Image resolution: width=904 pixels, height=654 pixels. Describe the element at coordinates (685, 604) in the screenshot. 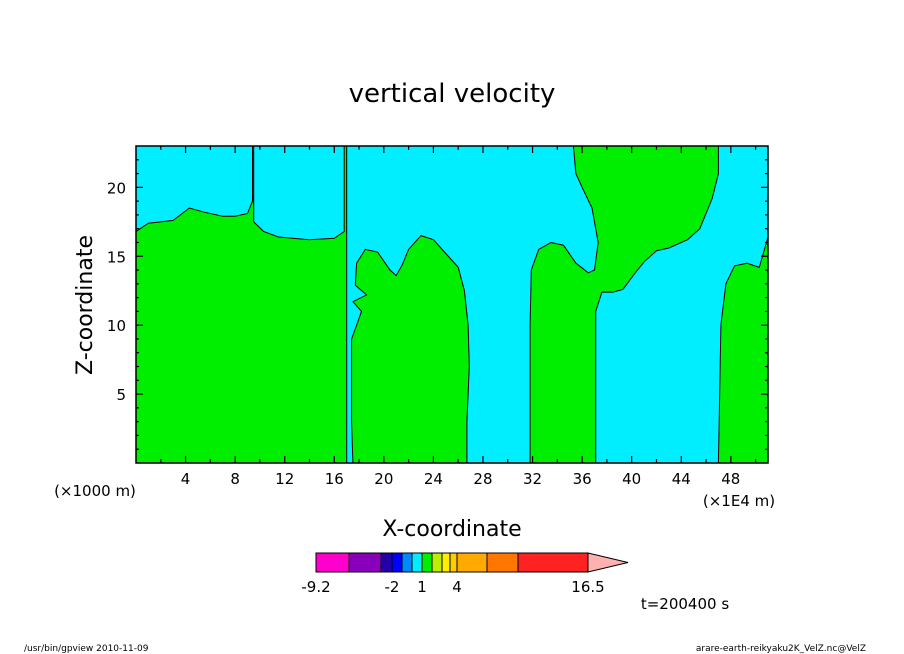

I see `time-label: t=200400 s` at that location.